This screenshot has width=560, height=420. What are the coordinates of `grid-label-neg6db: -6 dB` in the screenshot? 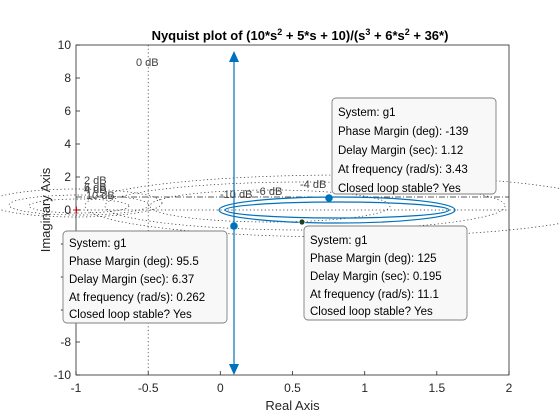 It's located at (269, 192).